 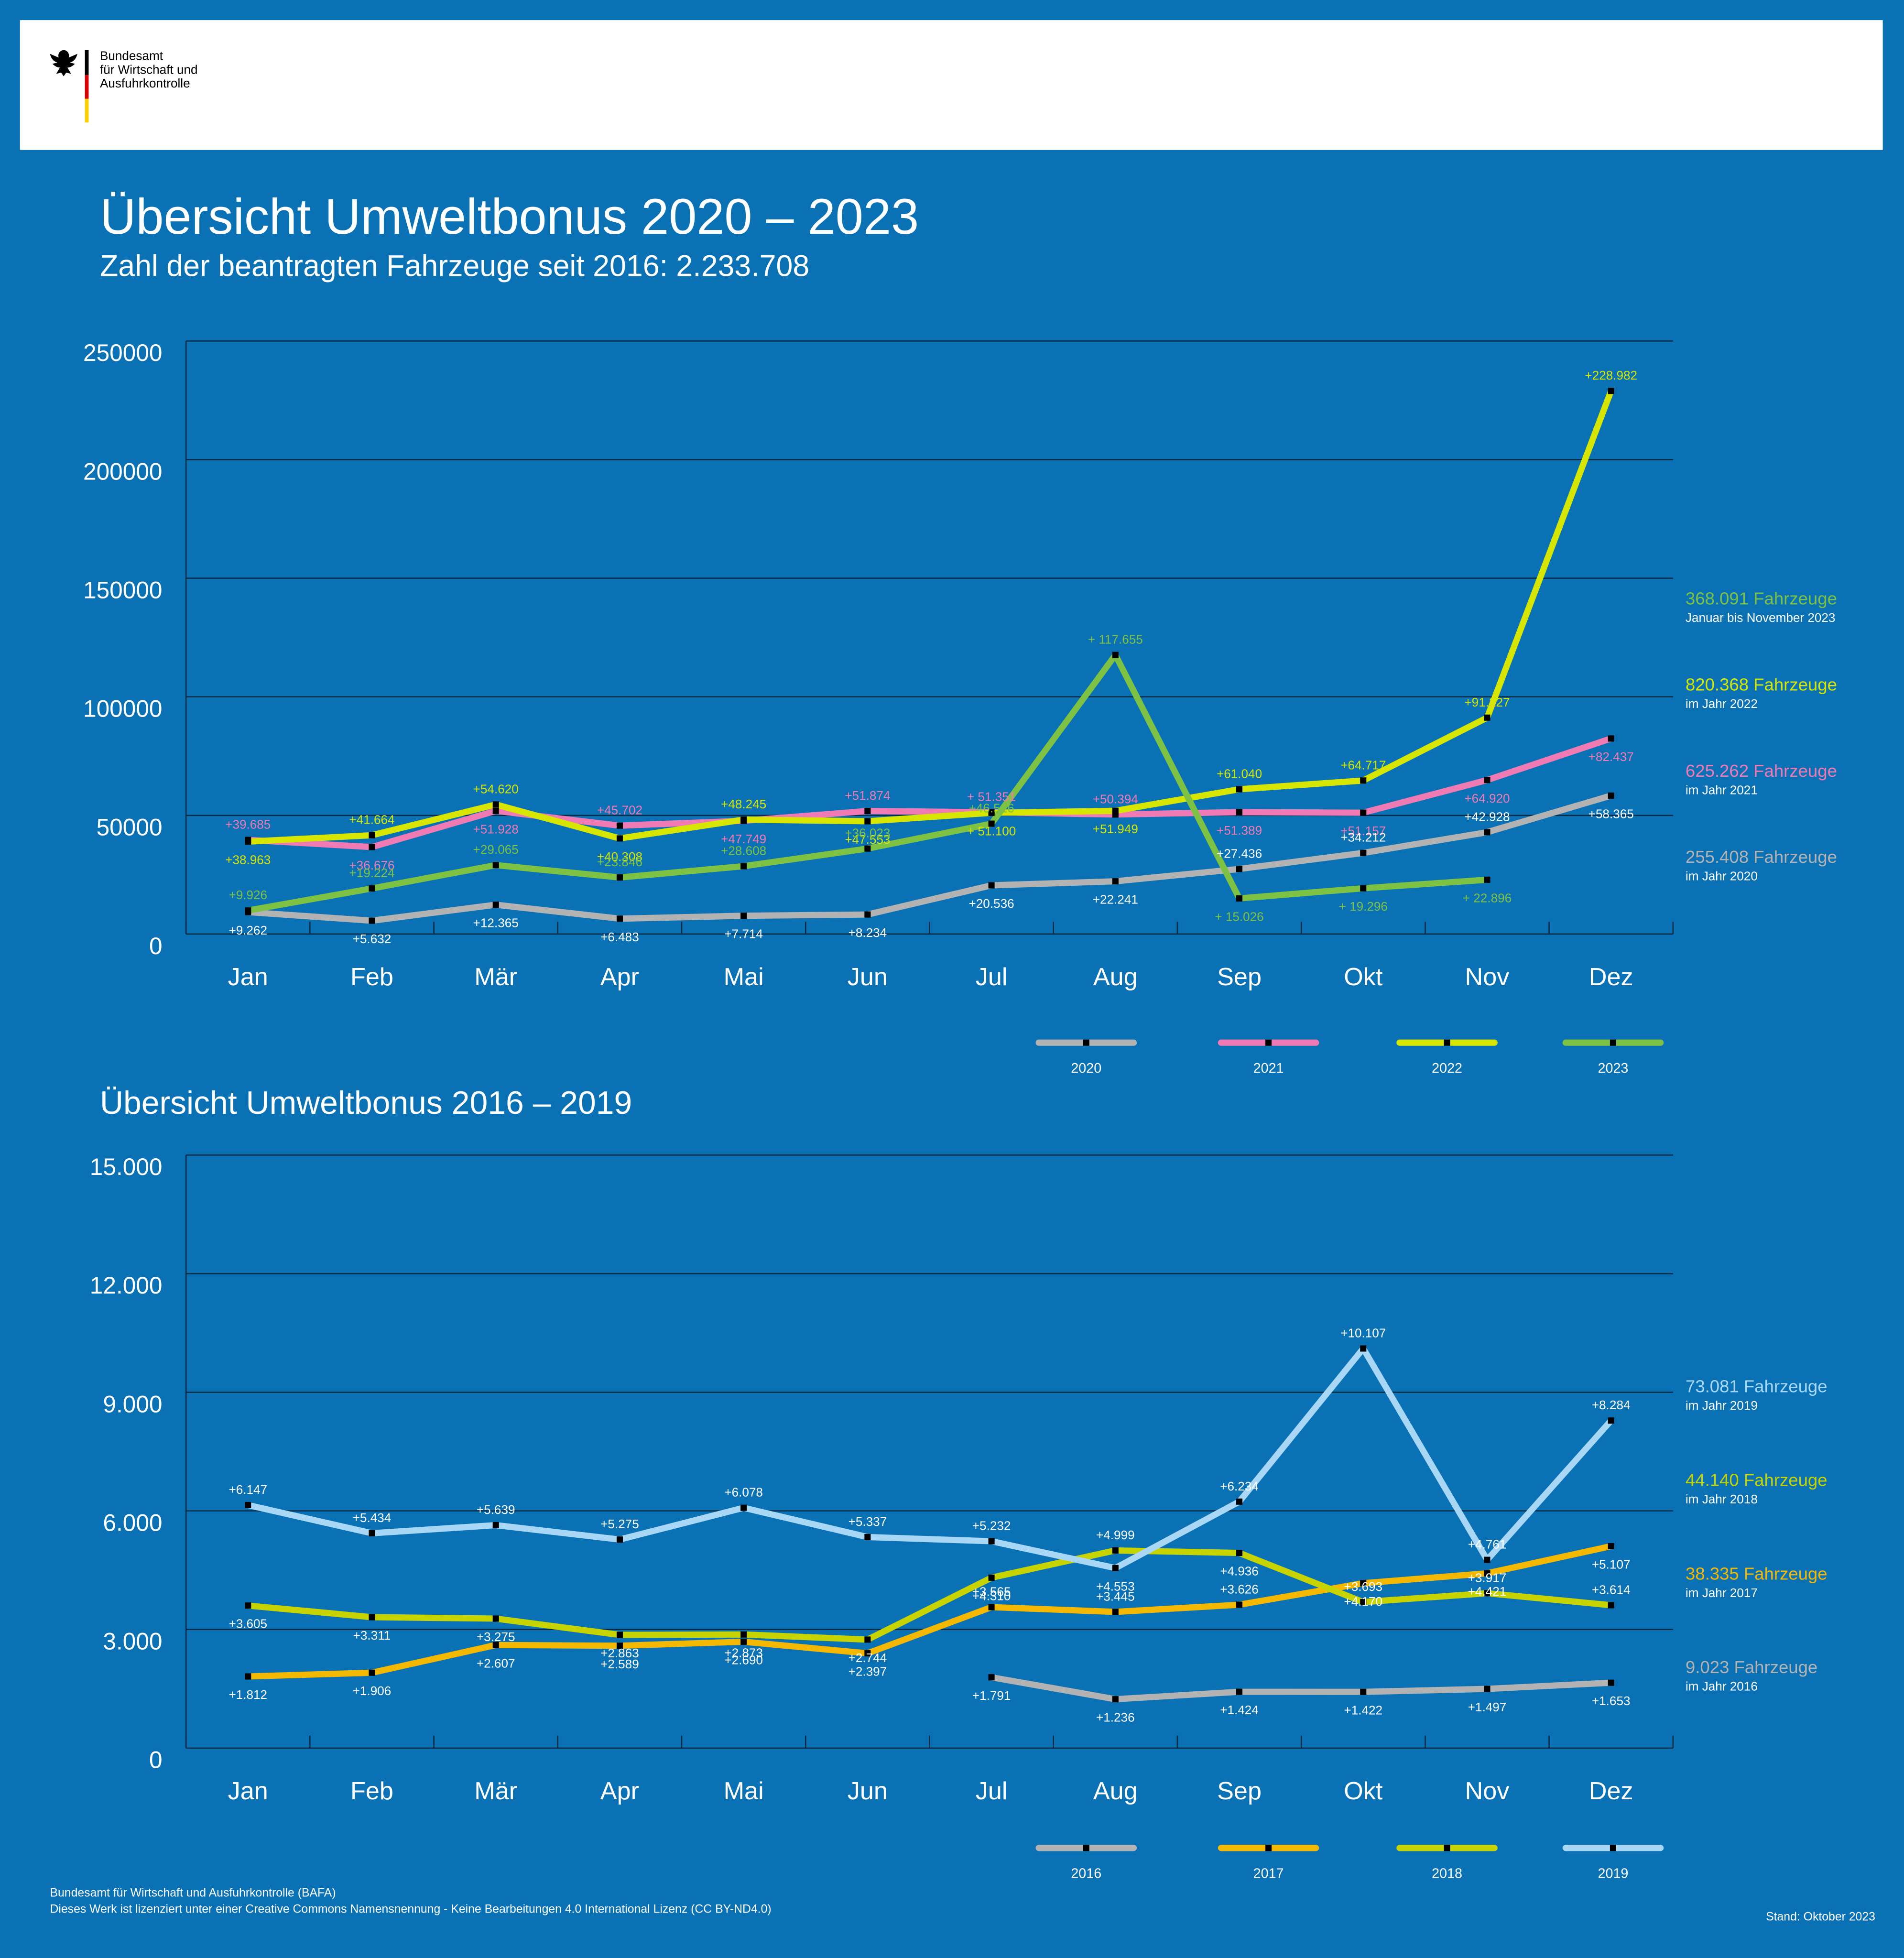 What do you see at coordinates (496, 849) in the screenshot?
I see `value-label: +29.065` at bounding box center [496, 849].